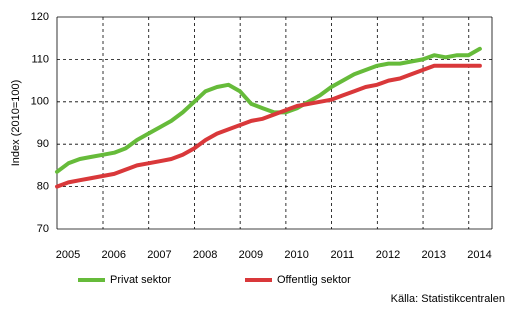  What do you see at coordinates (40, 59) in the screenshot?
I see `y-tick-label: 110` at bounding box center [40, 59].